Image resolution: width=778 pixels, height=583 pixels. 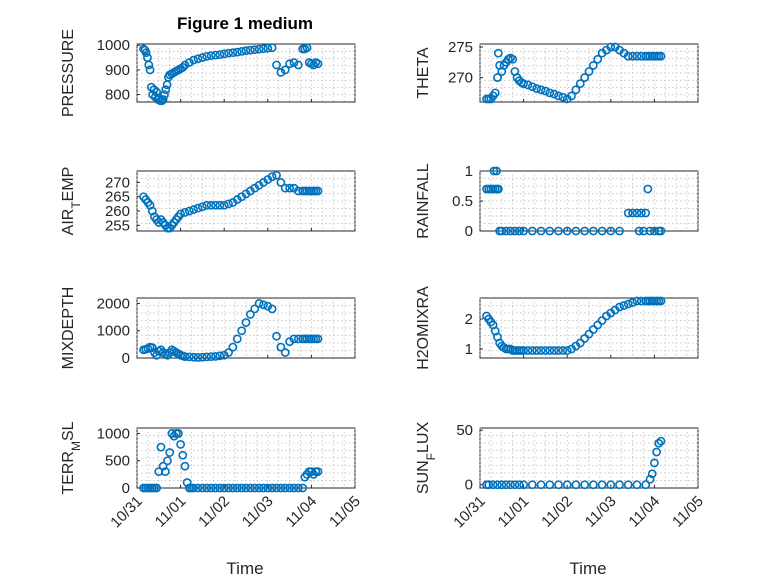 What do you see at coordinates (117, 70) in the screenshot?
I see `y-tick-label: 900` at bounding box center [117, 70].